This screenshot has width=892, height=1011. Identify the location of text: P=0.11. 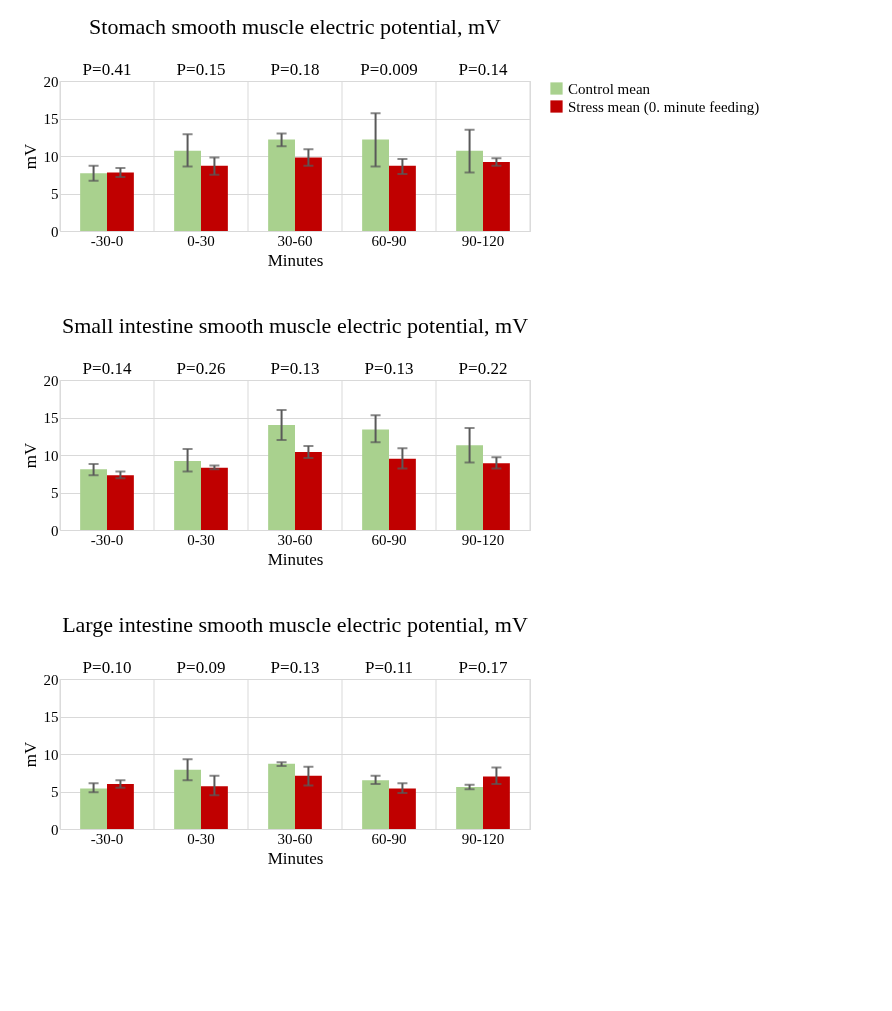
(389, 667).